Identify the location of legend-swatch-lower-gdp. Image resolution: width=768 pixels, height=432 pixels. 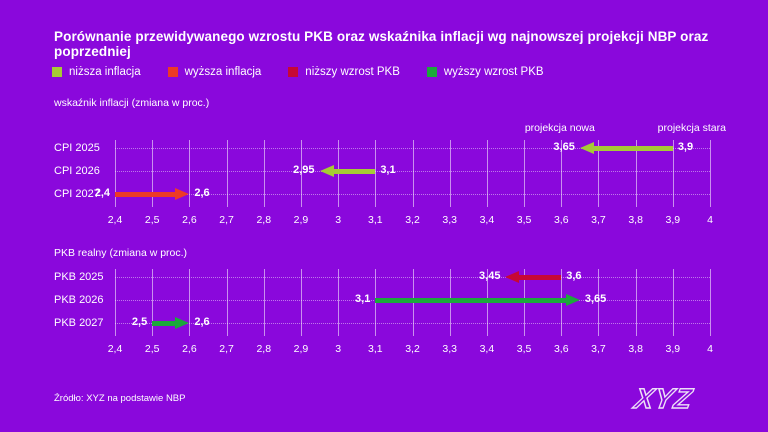
(293, 72).